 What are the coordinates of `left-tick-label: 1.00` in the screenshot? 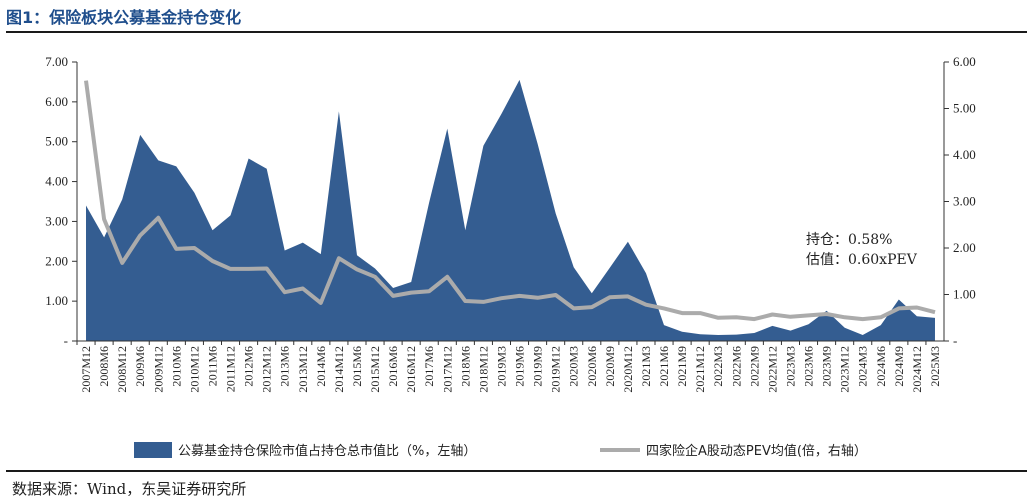 It's located at (56, 300).